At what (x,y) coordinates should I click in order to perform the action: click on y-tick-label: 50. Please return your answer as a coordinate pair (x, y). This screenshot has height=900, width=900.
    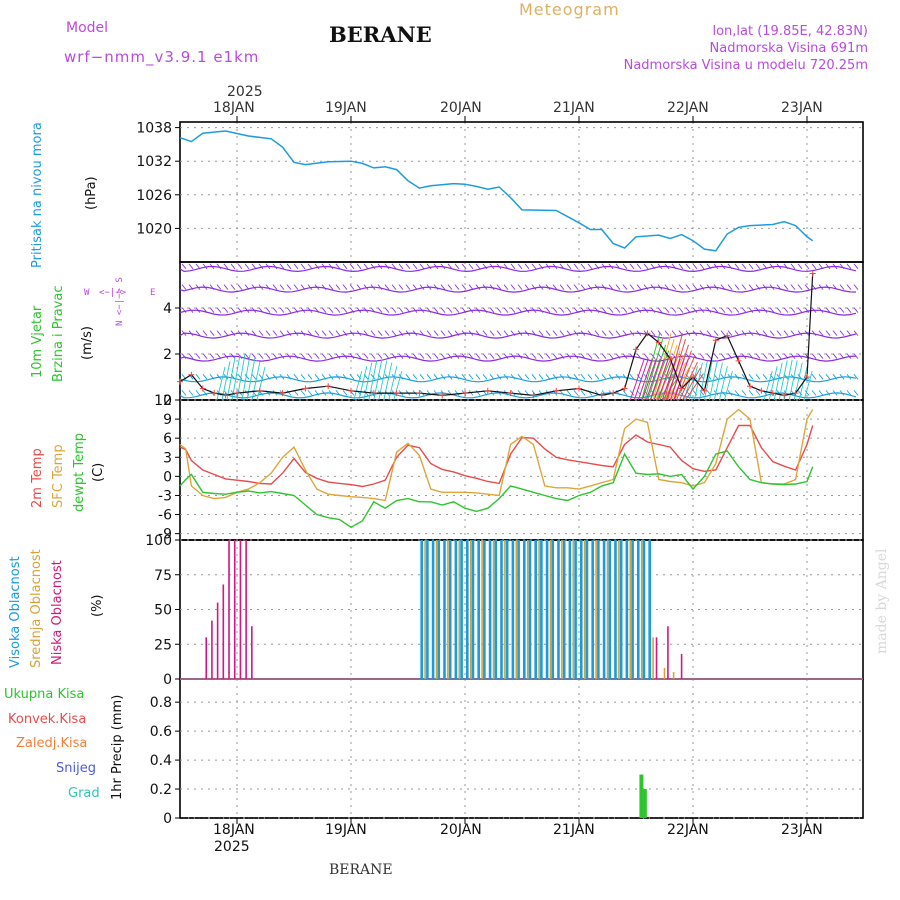
    Looking at the image, I should click on (163, 611).